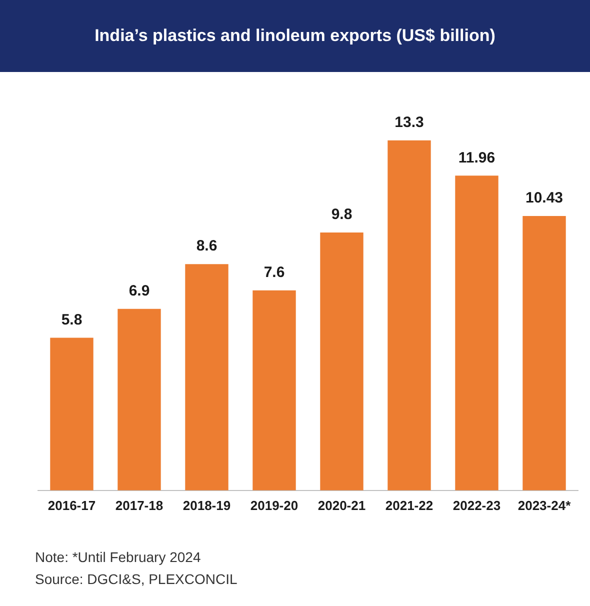 The image size is (590, 606). Describe the element at coordinates (409, 505) in the screenshot. I see `x-tick-label: 2021-22` at that location.